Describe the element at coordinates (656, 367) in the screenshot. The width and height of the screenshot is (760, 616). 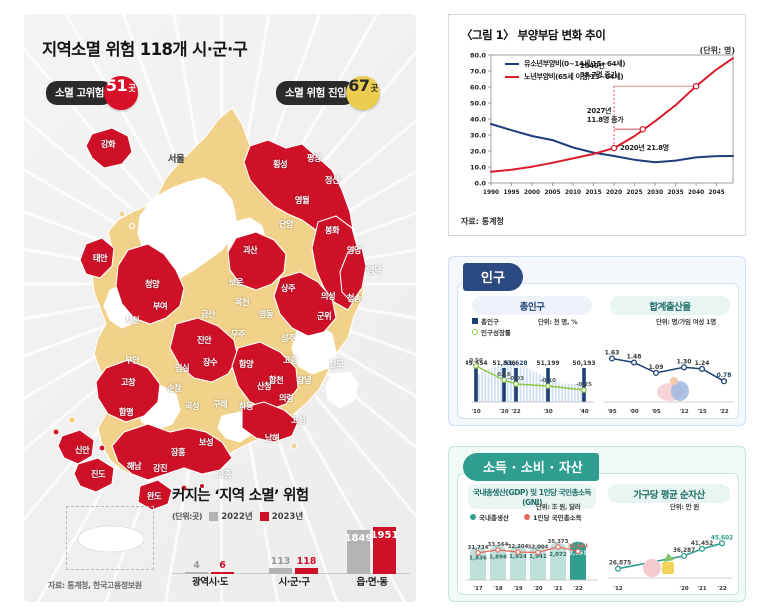
I see `svg-text: 1.09` at that location.